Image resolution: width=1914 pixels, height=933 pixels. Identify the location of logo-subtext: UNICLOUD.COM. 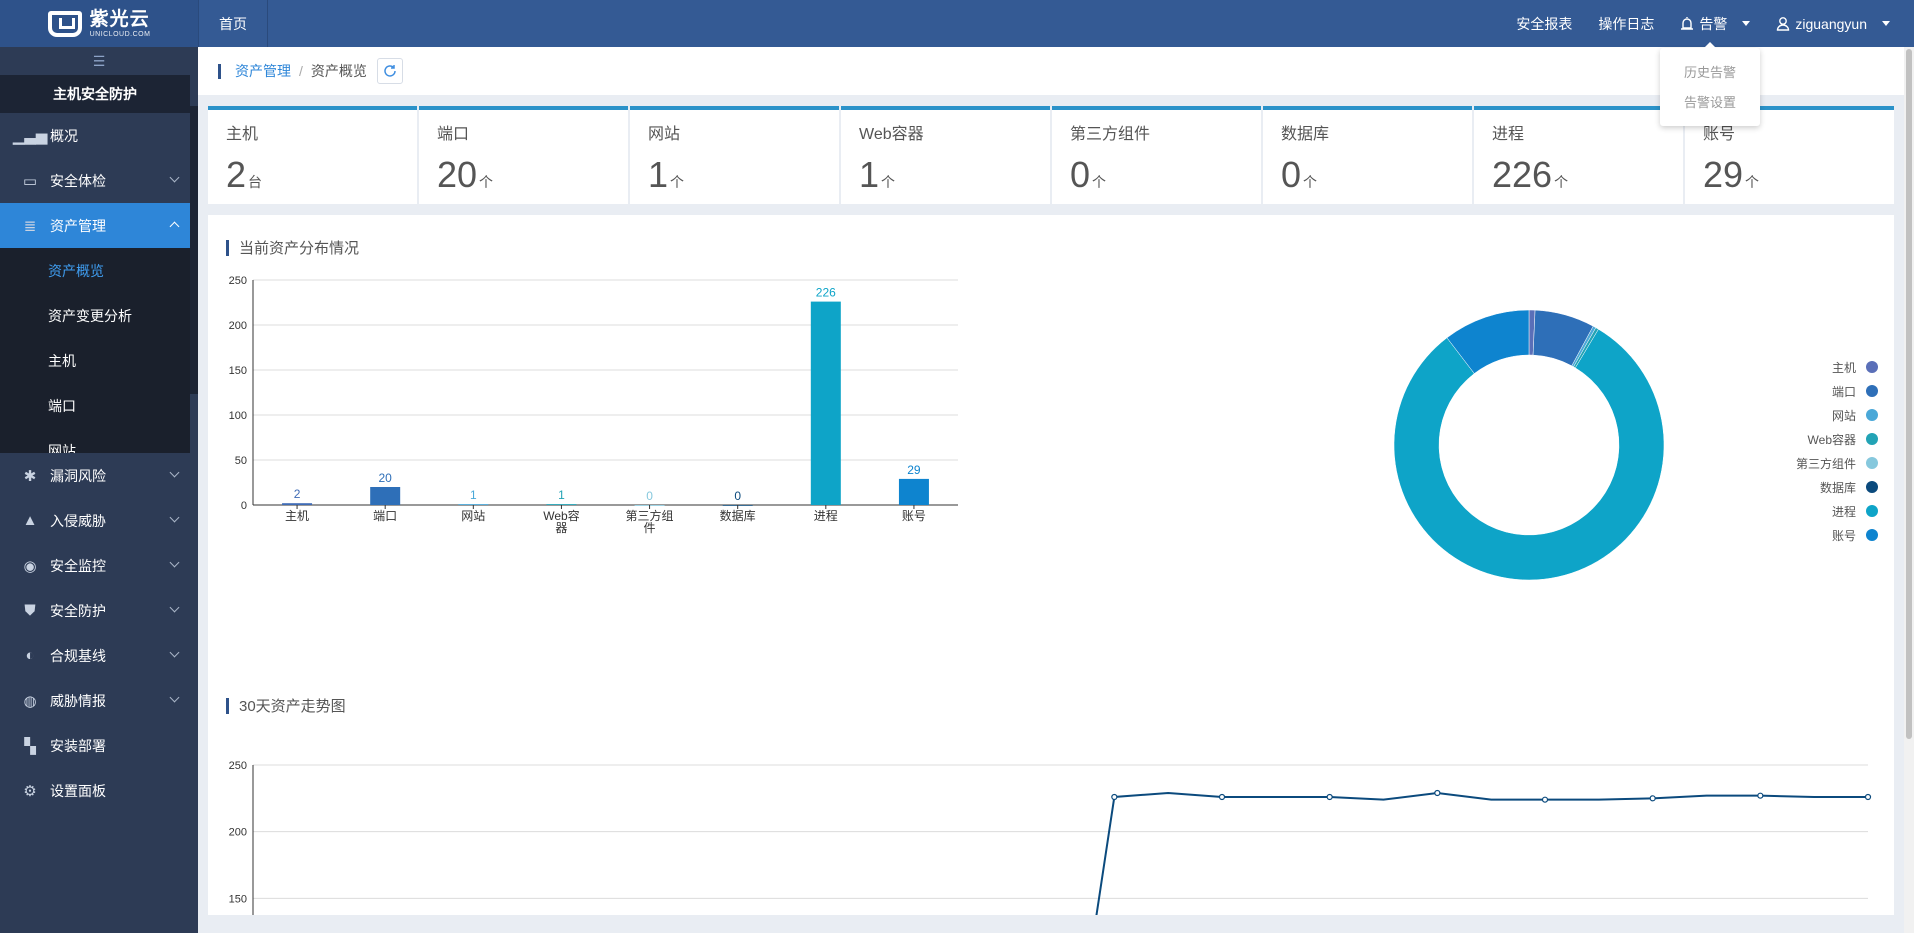
(120, 34).